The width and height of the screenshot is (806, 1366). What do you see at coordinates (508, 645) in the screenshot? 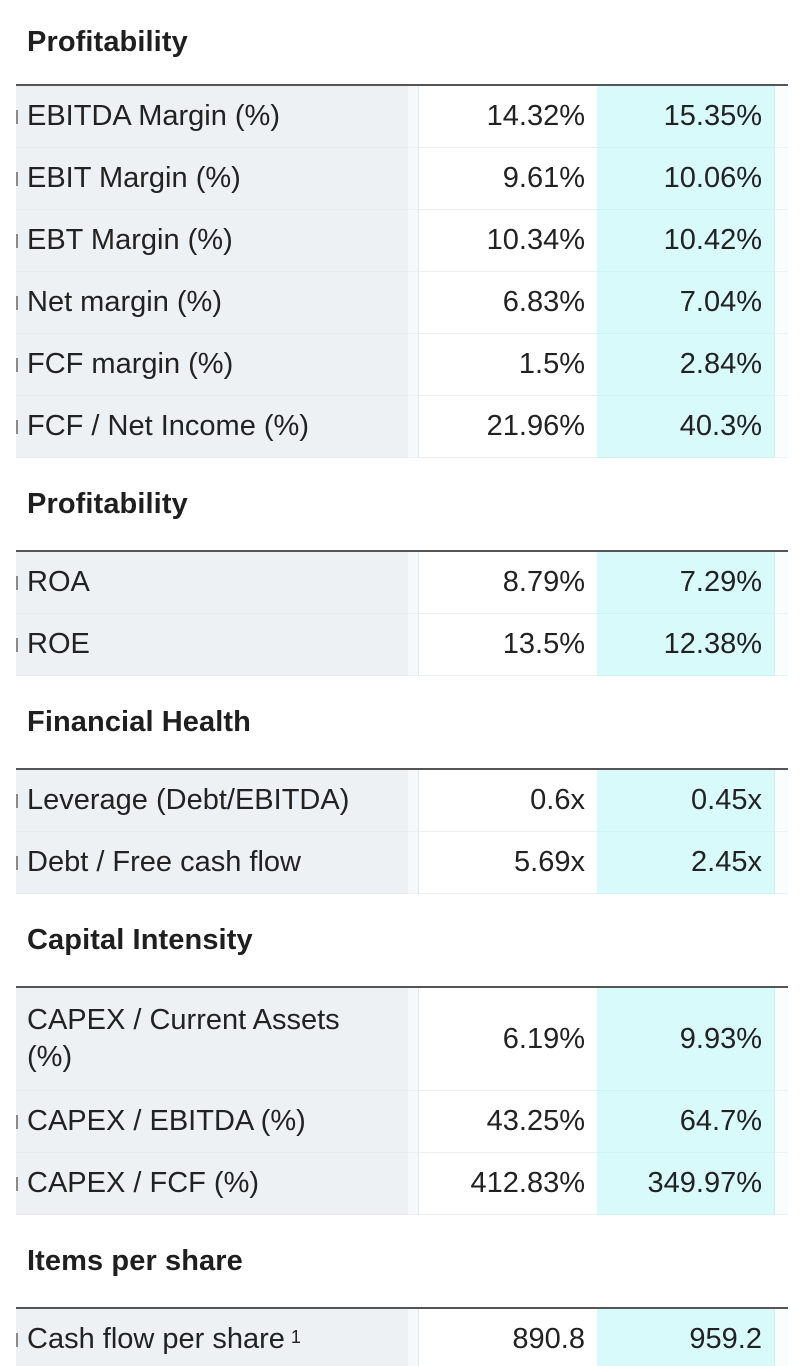
I see `value-cell: 13.5%` at bounding box center [508, 645].